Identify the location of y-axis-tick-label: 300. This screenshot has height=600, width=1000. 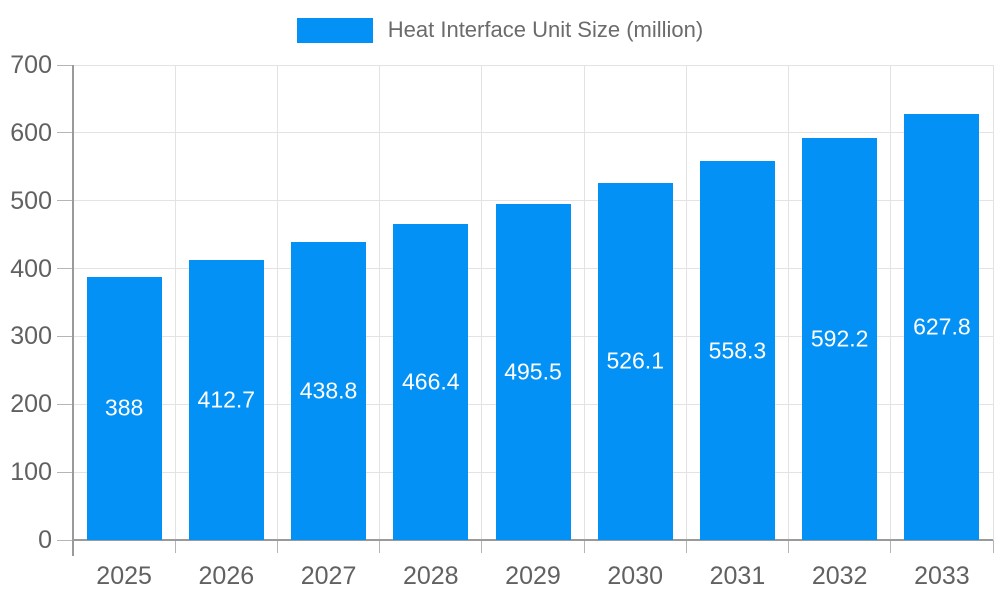
(31, 336).